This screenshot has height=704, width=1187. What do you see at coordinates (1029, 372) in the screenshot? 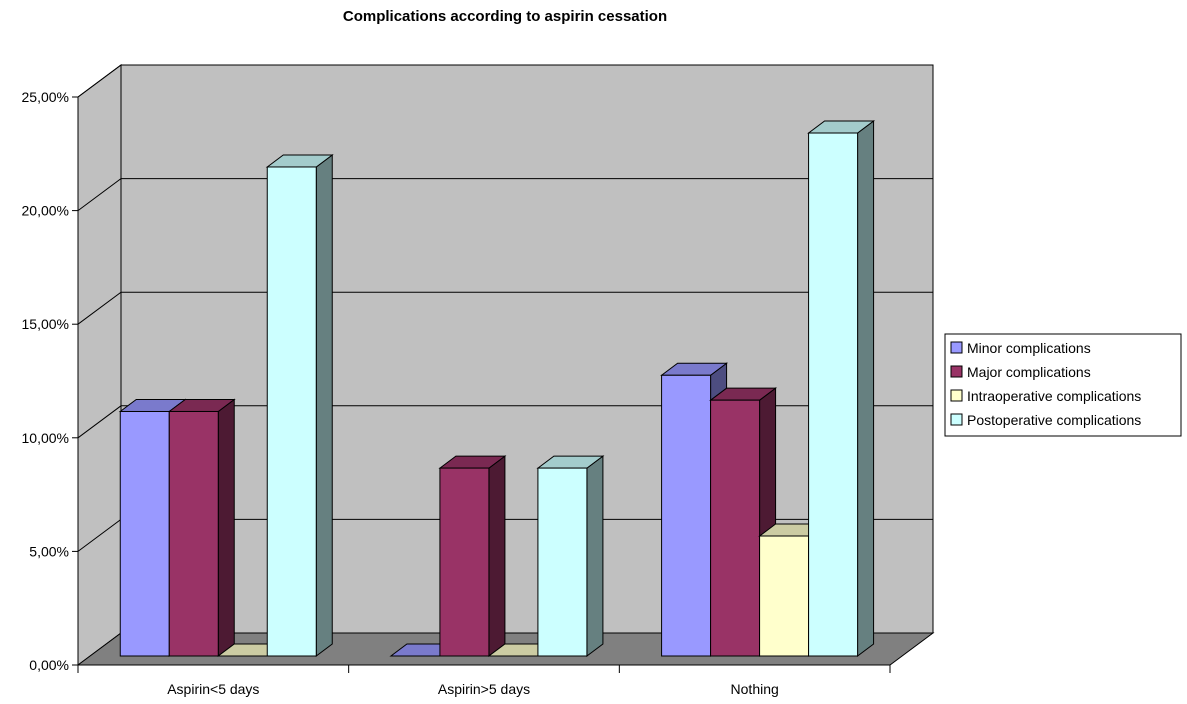
I see `legend-label: Major complications` at bounding box center [1029, 372].